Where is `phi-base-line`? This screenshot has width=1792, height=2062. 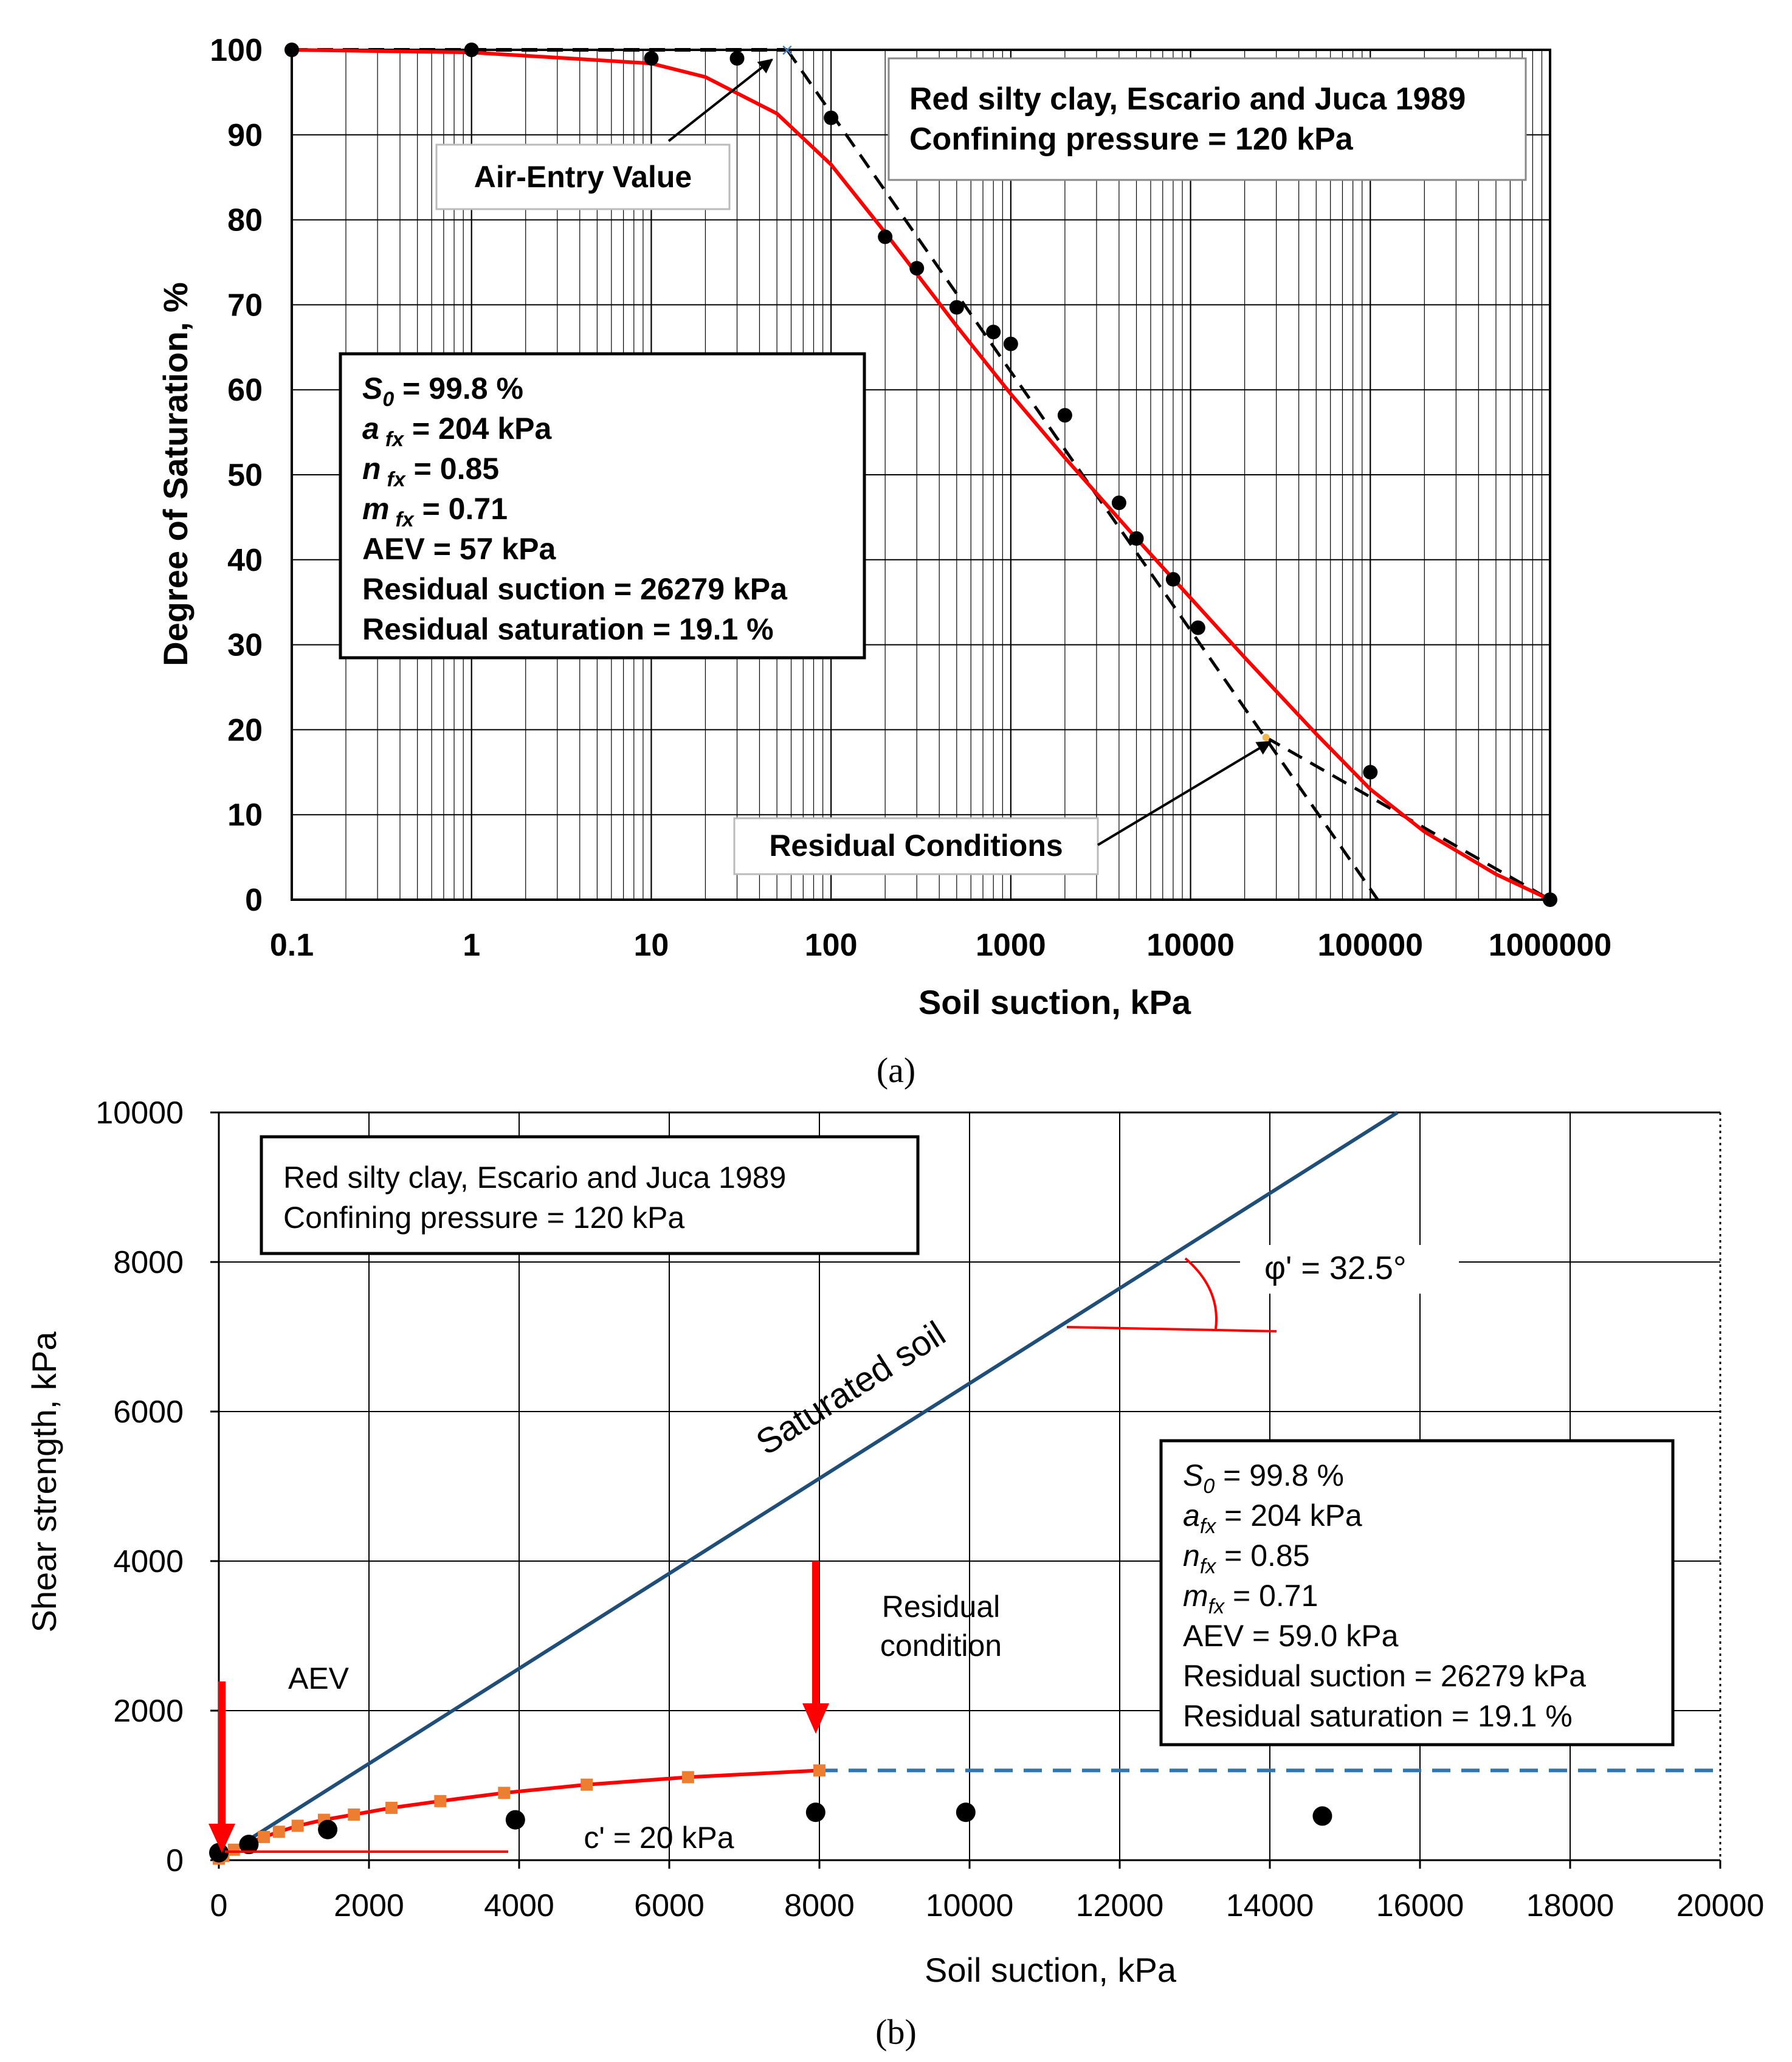 phi-base-line is located at coordinates (1171, 1329).